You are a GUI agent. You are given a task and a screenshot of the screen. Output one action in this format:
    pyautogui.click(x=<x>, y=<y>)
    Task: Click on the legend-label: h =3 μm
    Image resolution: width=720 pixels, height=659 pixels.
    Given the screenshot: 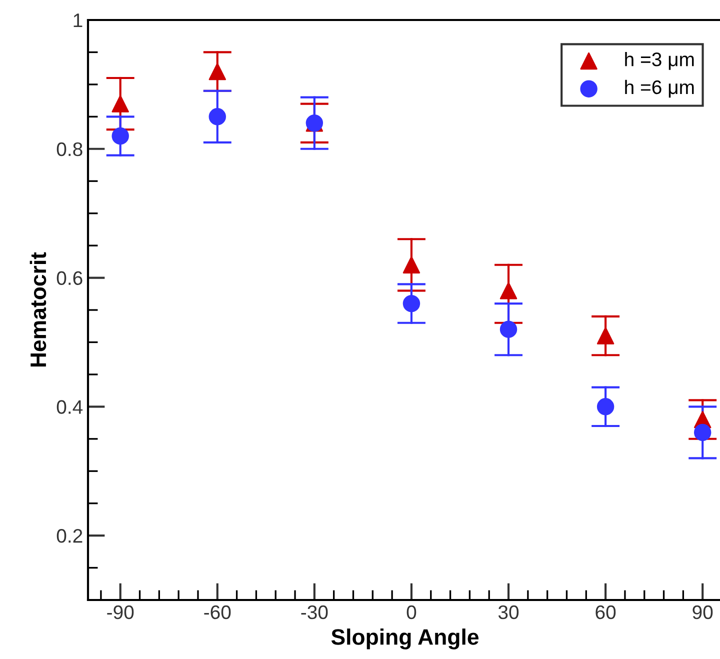 What is the action you would take?
    pyautogui.click(x=659, y=61)
    